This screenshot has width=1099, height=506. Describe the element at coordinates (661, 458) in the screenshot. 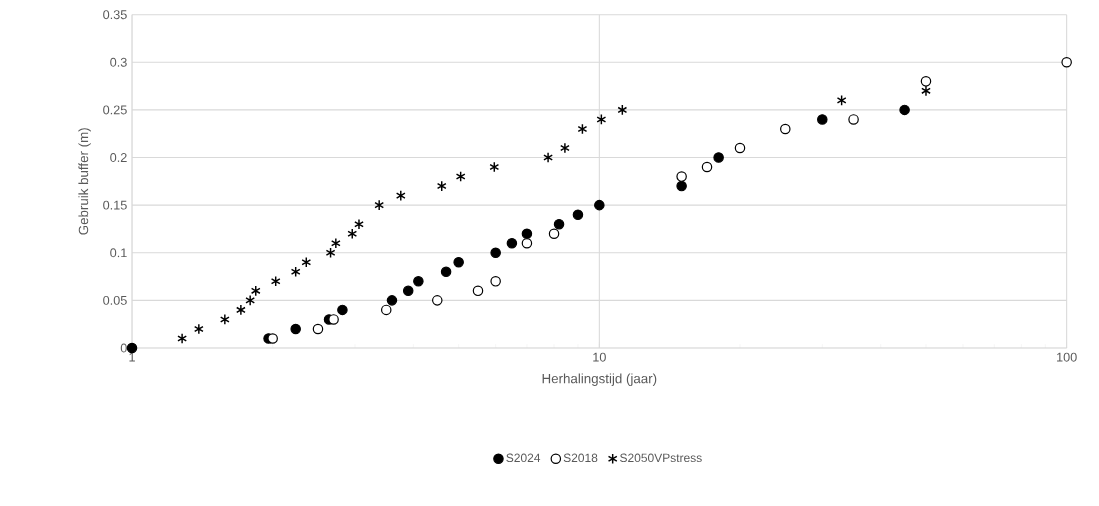

I see `legend-label: S2050VPstress` at that location.